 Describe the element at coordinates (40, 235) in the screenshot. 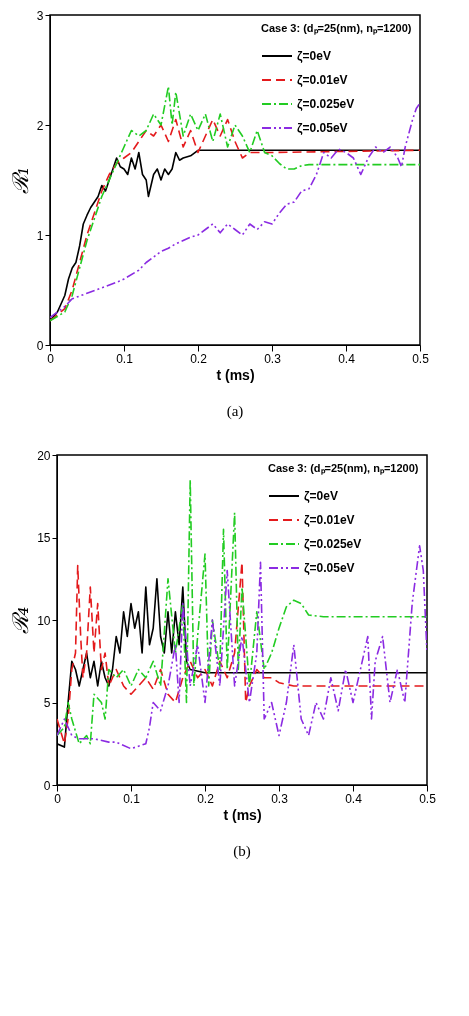

I see `y-tick-label: 1` at that location.